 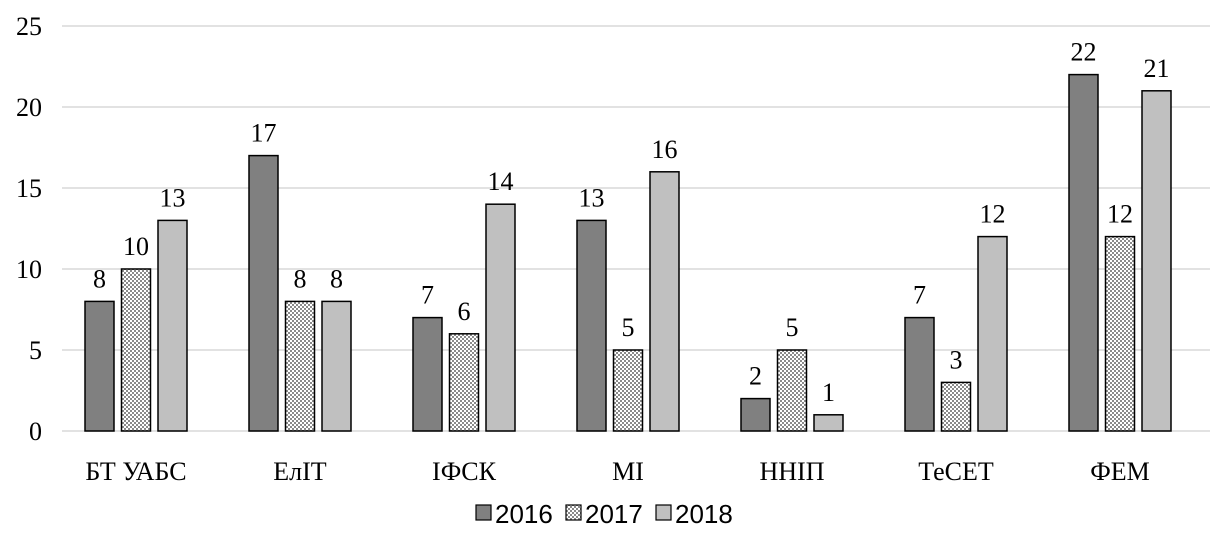 What do you see at coordinates (464, 311) in the screenshot?
I see `data-label: 6` at bounding box center [464, 311].